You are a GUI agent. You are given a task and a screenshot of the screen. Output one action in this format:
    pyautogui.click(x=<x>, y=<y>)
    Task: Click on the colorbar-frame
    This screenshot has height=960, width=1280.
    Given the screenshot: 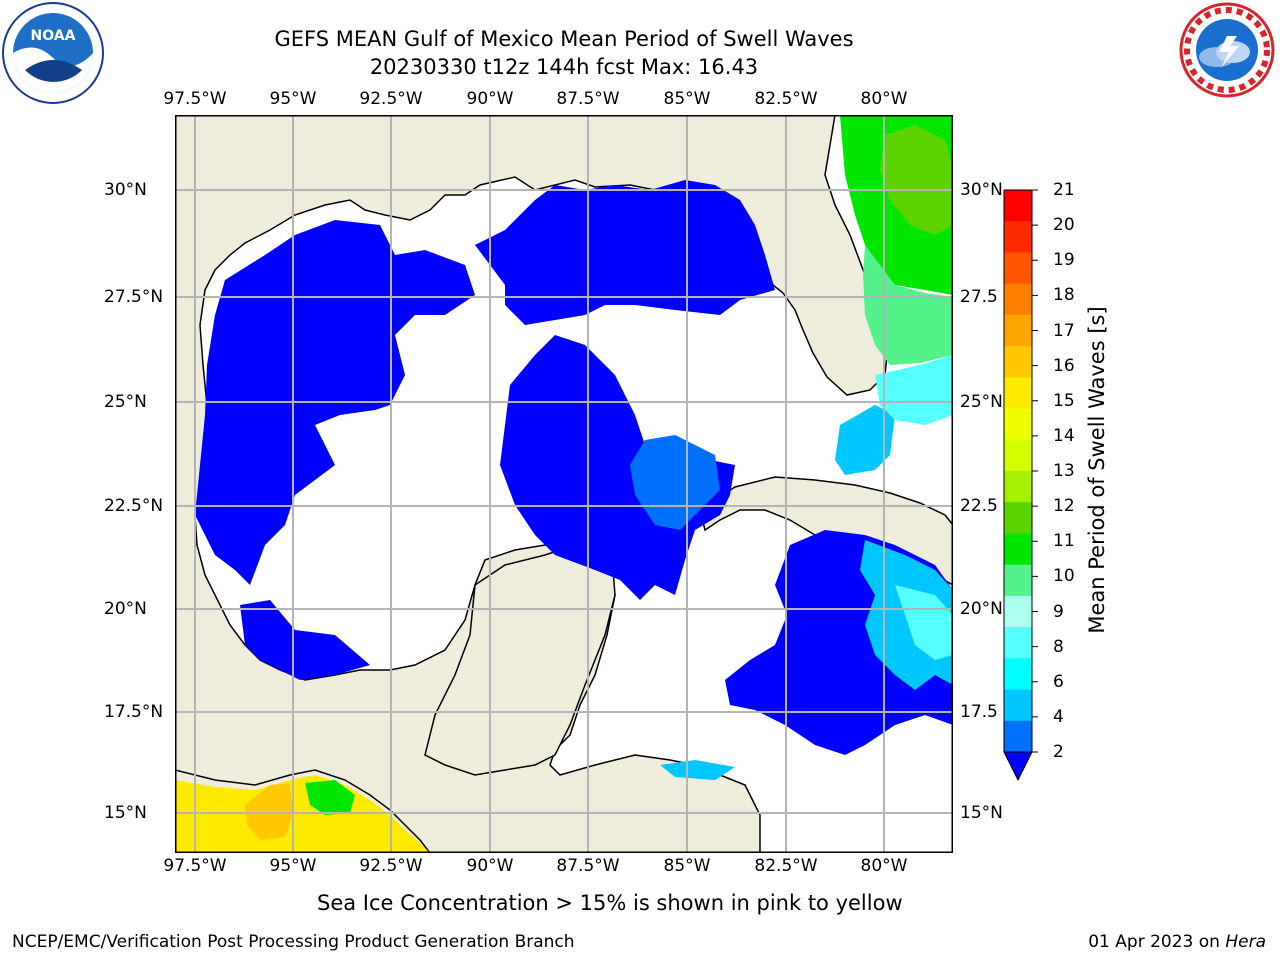 What is the action you would take?
    pyautogui.click(x=1018, y=470)
    